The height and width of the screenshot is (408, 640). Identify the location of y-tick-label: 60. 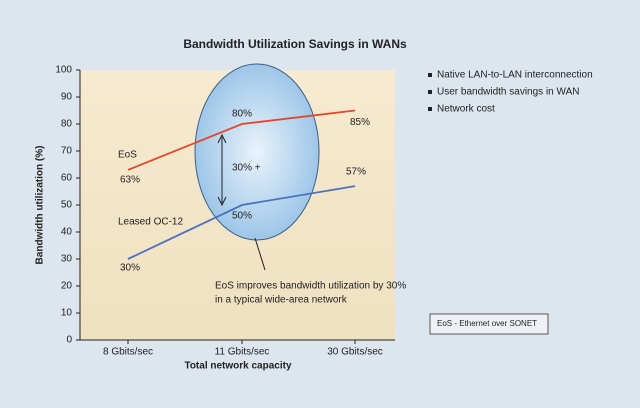
(67, 178).